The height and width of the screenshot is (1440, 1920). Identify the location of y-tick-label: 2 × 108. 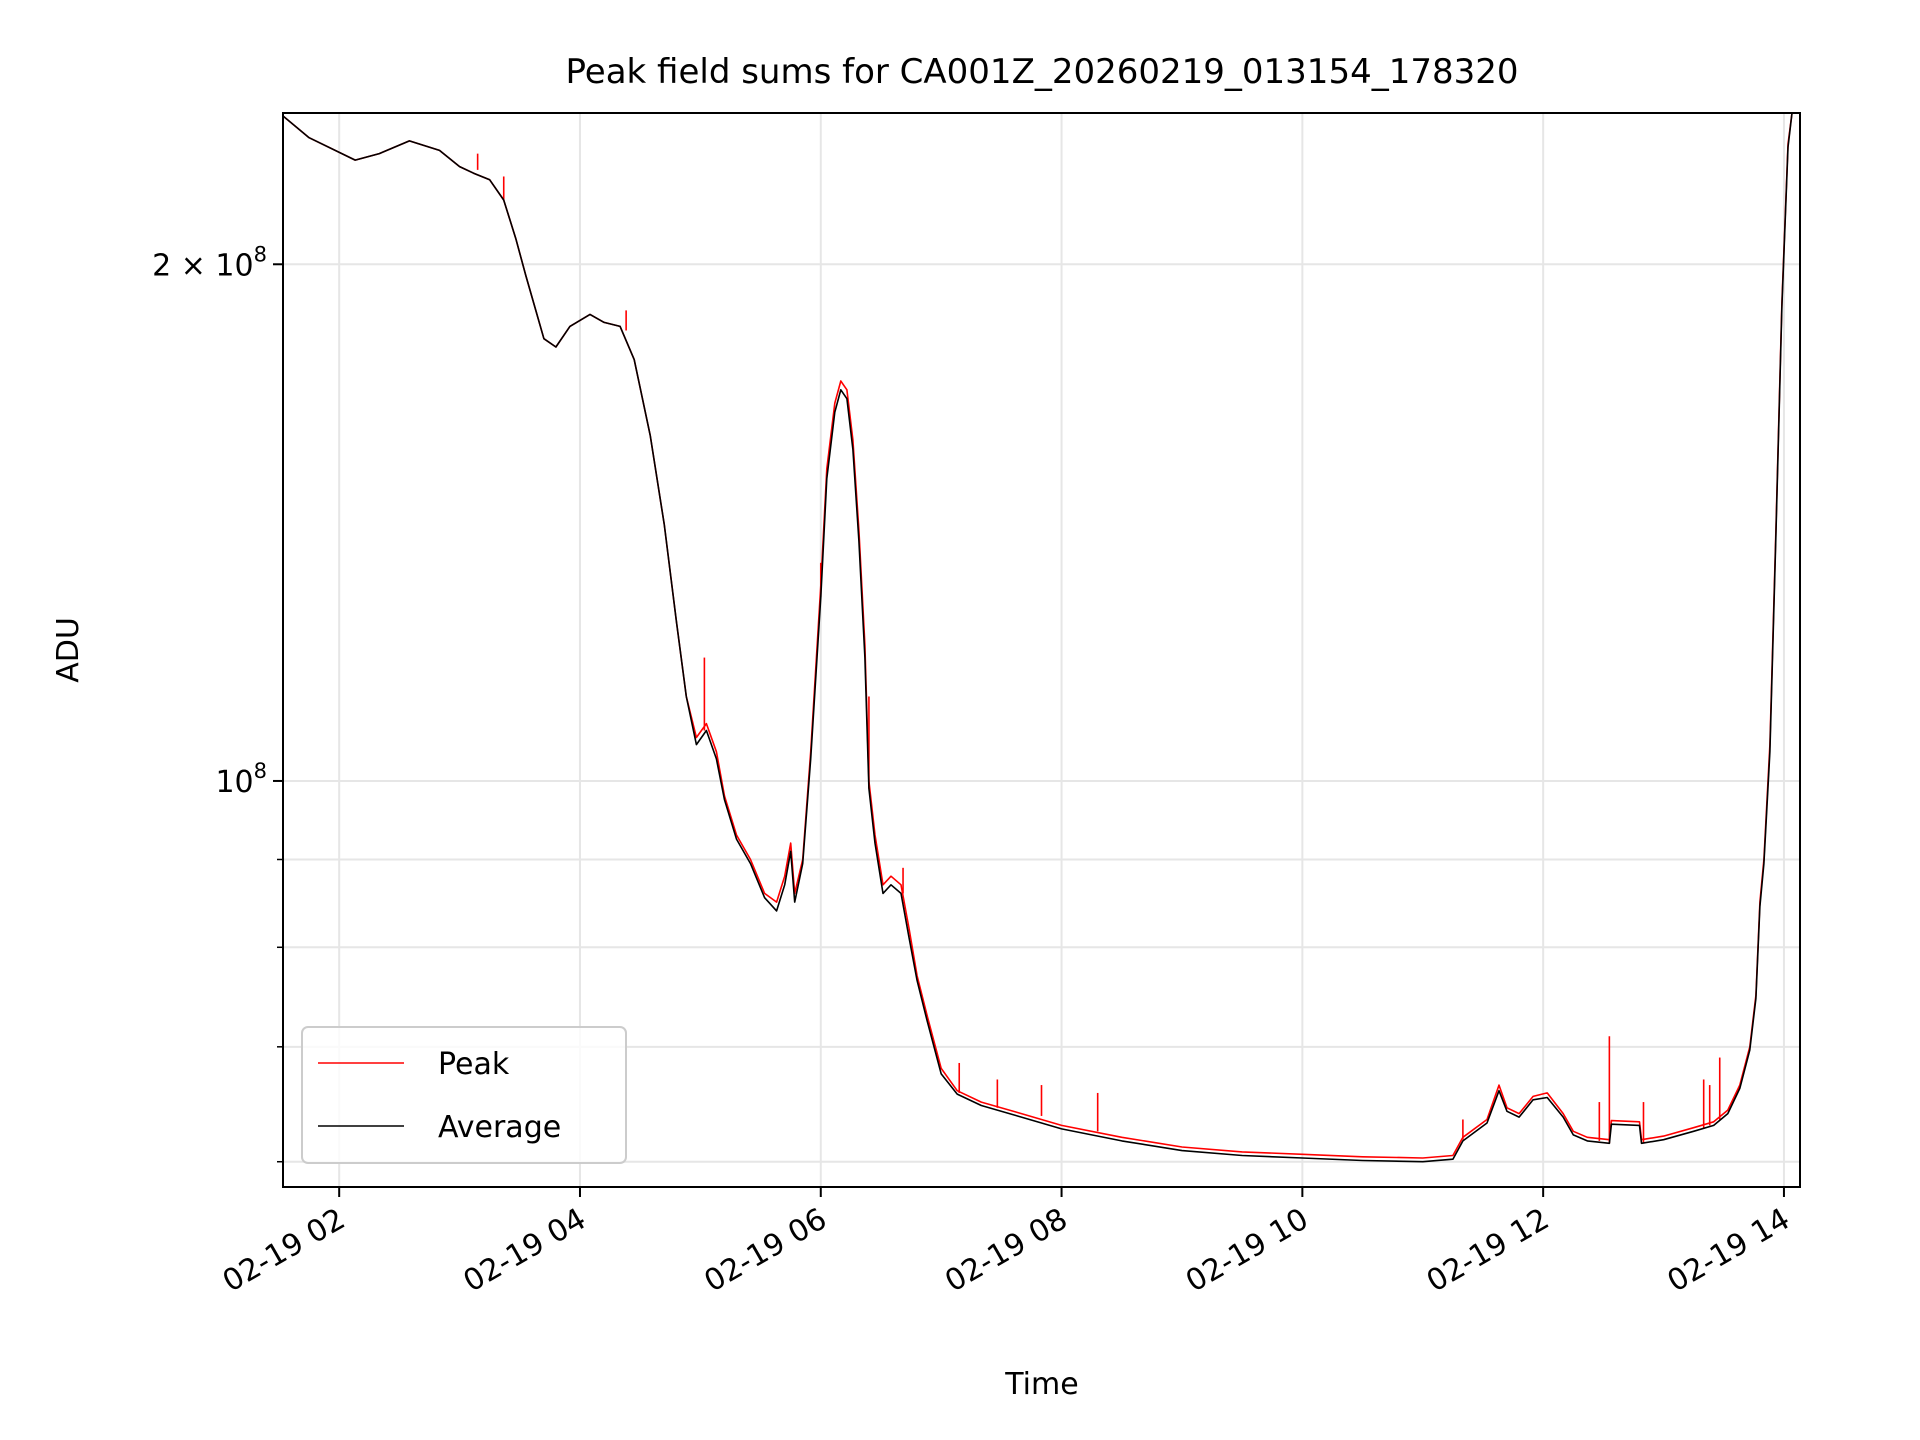
(209, 262).